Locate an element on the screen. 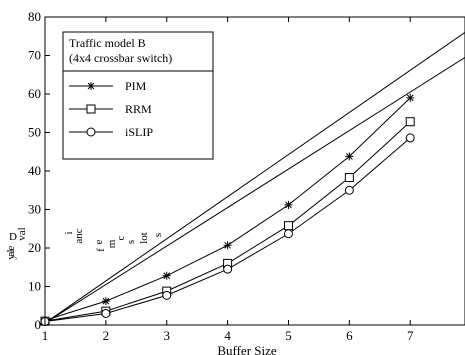 This screenshot has width=465, height=355. legend-box is located at coordinates (138, 95).